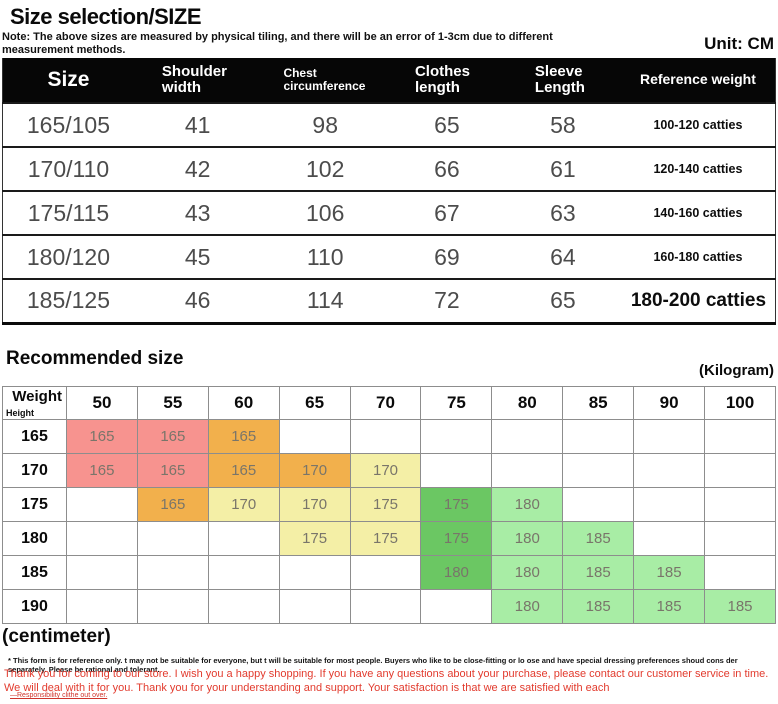  I want to click on size-table-cell: 69, so click(447, 256).